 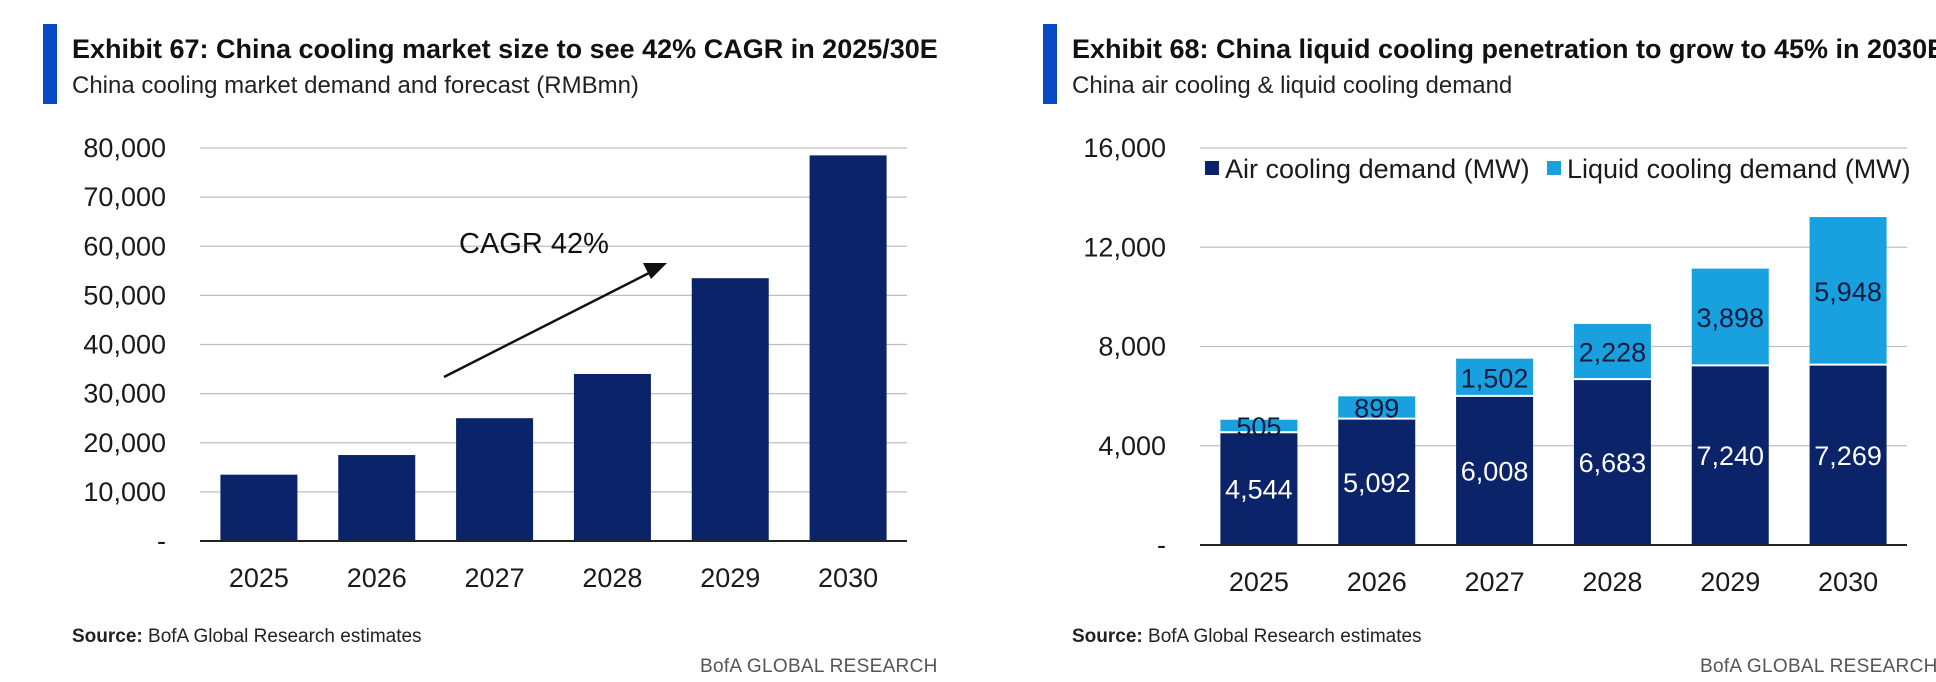 What do you see at coordinates (730, 409) in the screenshot?
I see `bar-2029` at bounding box center [730, 409].